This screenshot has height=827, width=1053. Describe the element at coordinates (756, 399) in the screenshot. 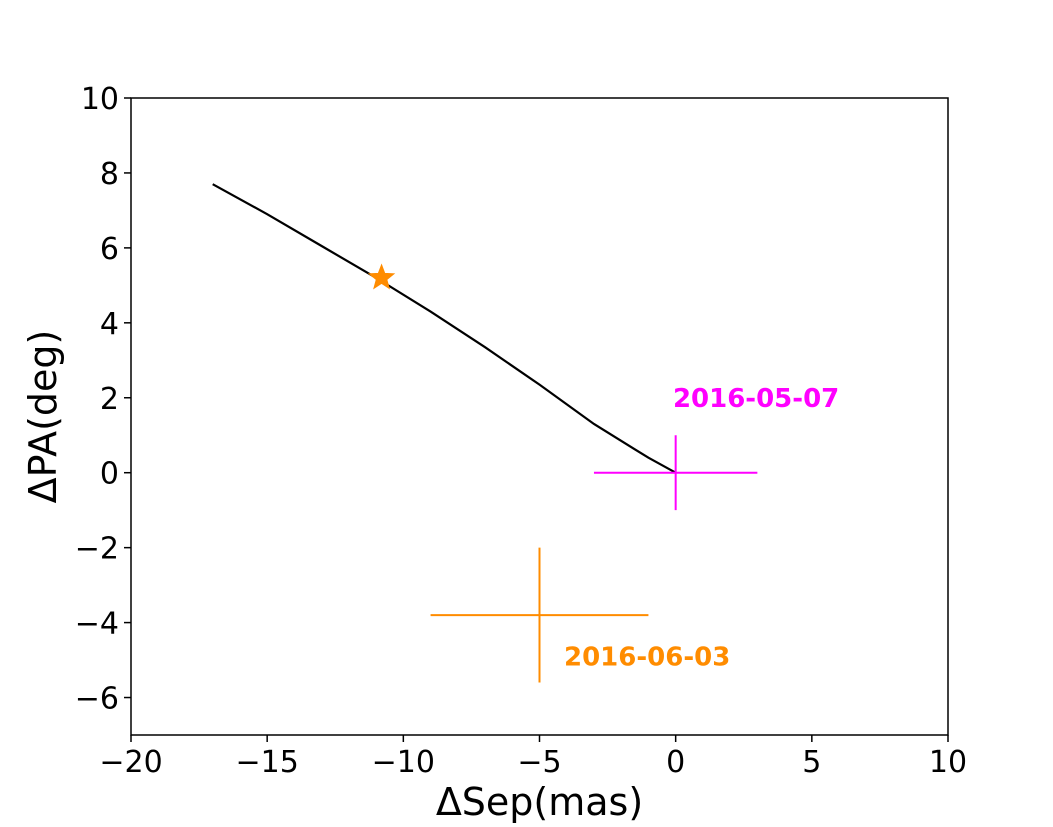

I see `annotation-2016-05-07: 2016-05-07` at that location.